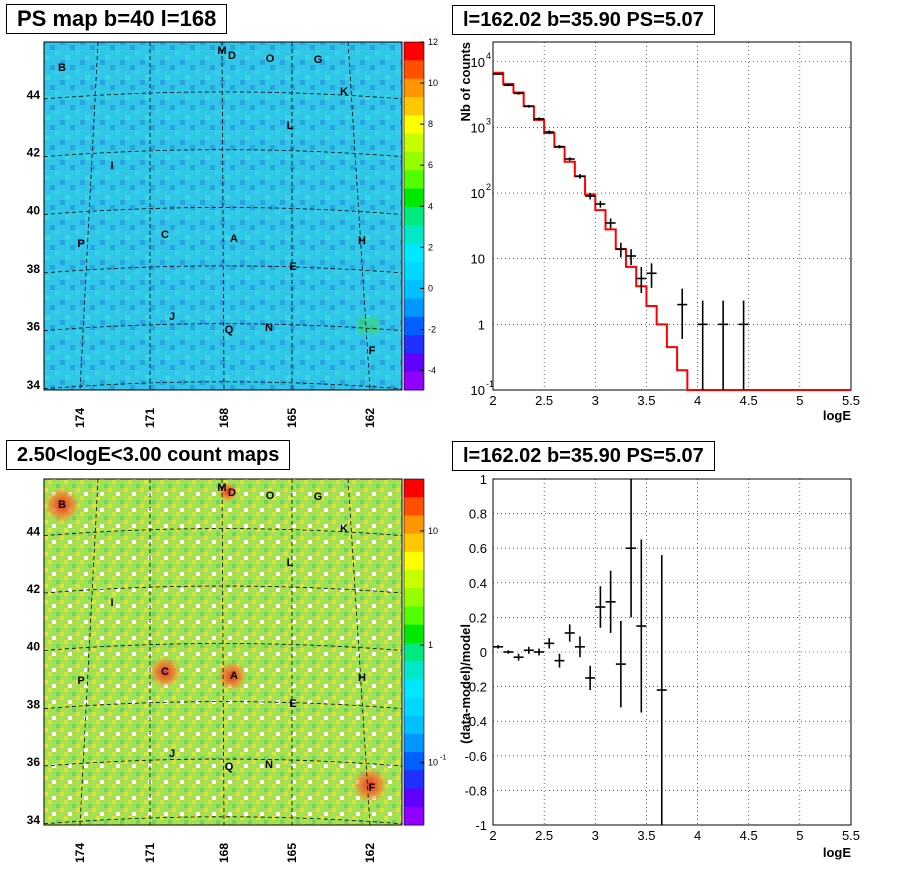  Describe the element at coordinates (269, 765) in the screenshot. I see `source-label: N` at that location.